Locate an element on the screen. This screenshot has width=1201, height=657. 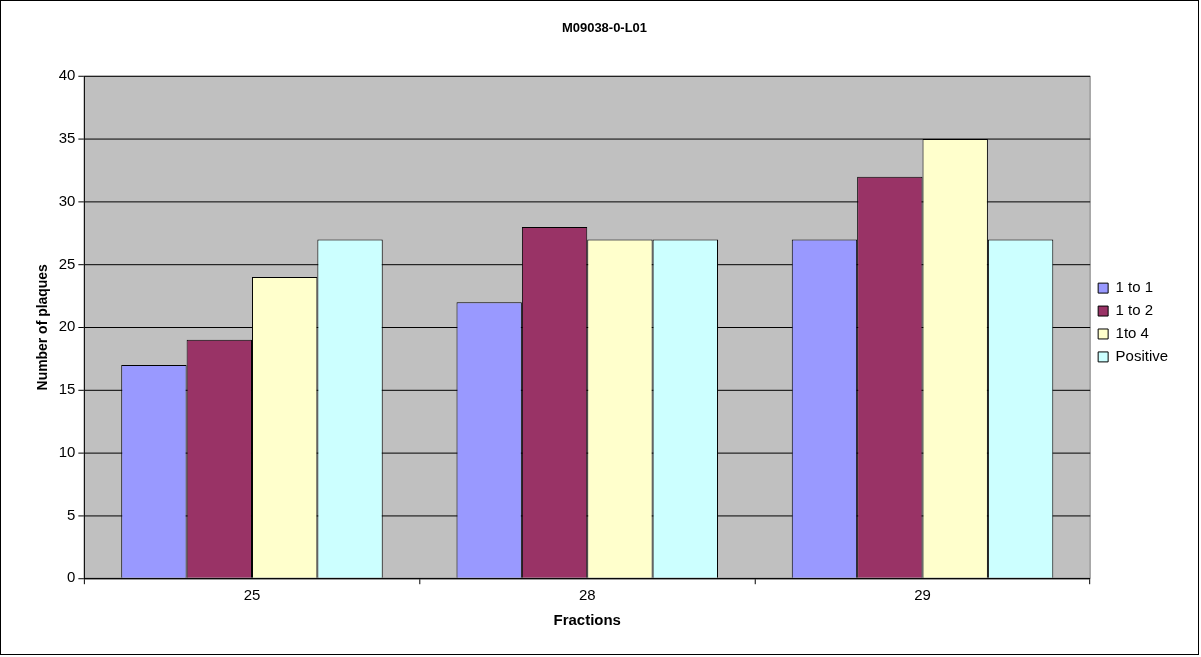
x-axis-title: Fractions is located at coordinates (587, 620).